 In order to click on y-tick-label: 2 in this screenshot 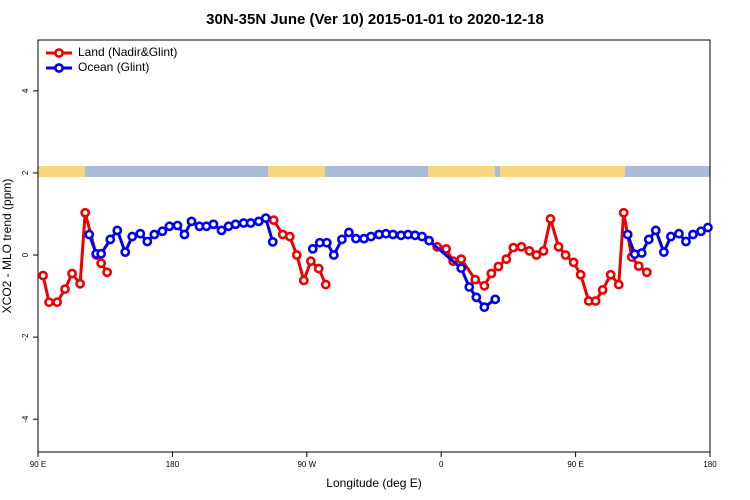, I will do `click(25, 172)`.